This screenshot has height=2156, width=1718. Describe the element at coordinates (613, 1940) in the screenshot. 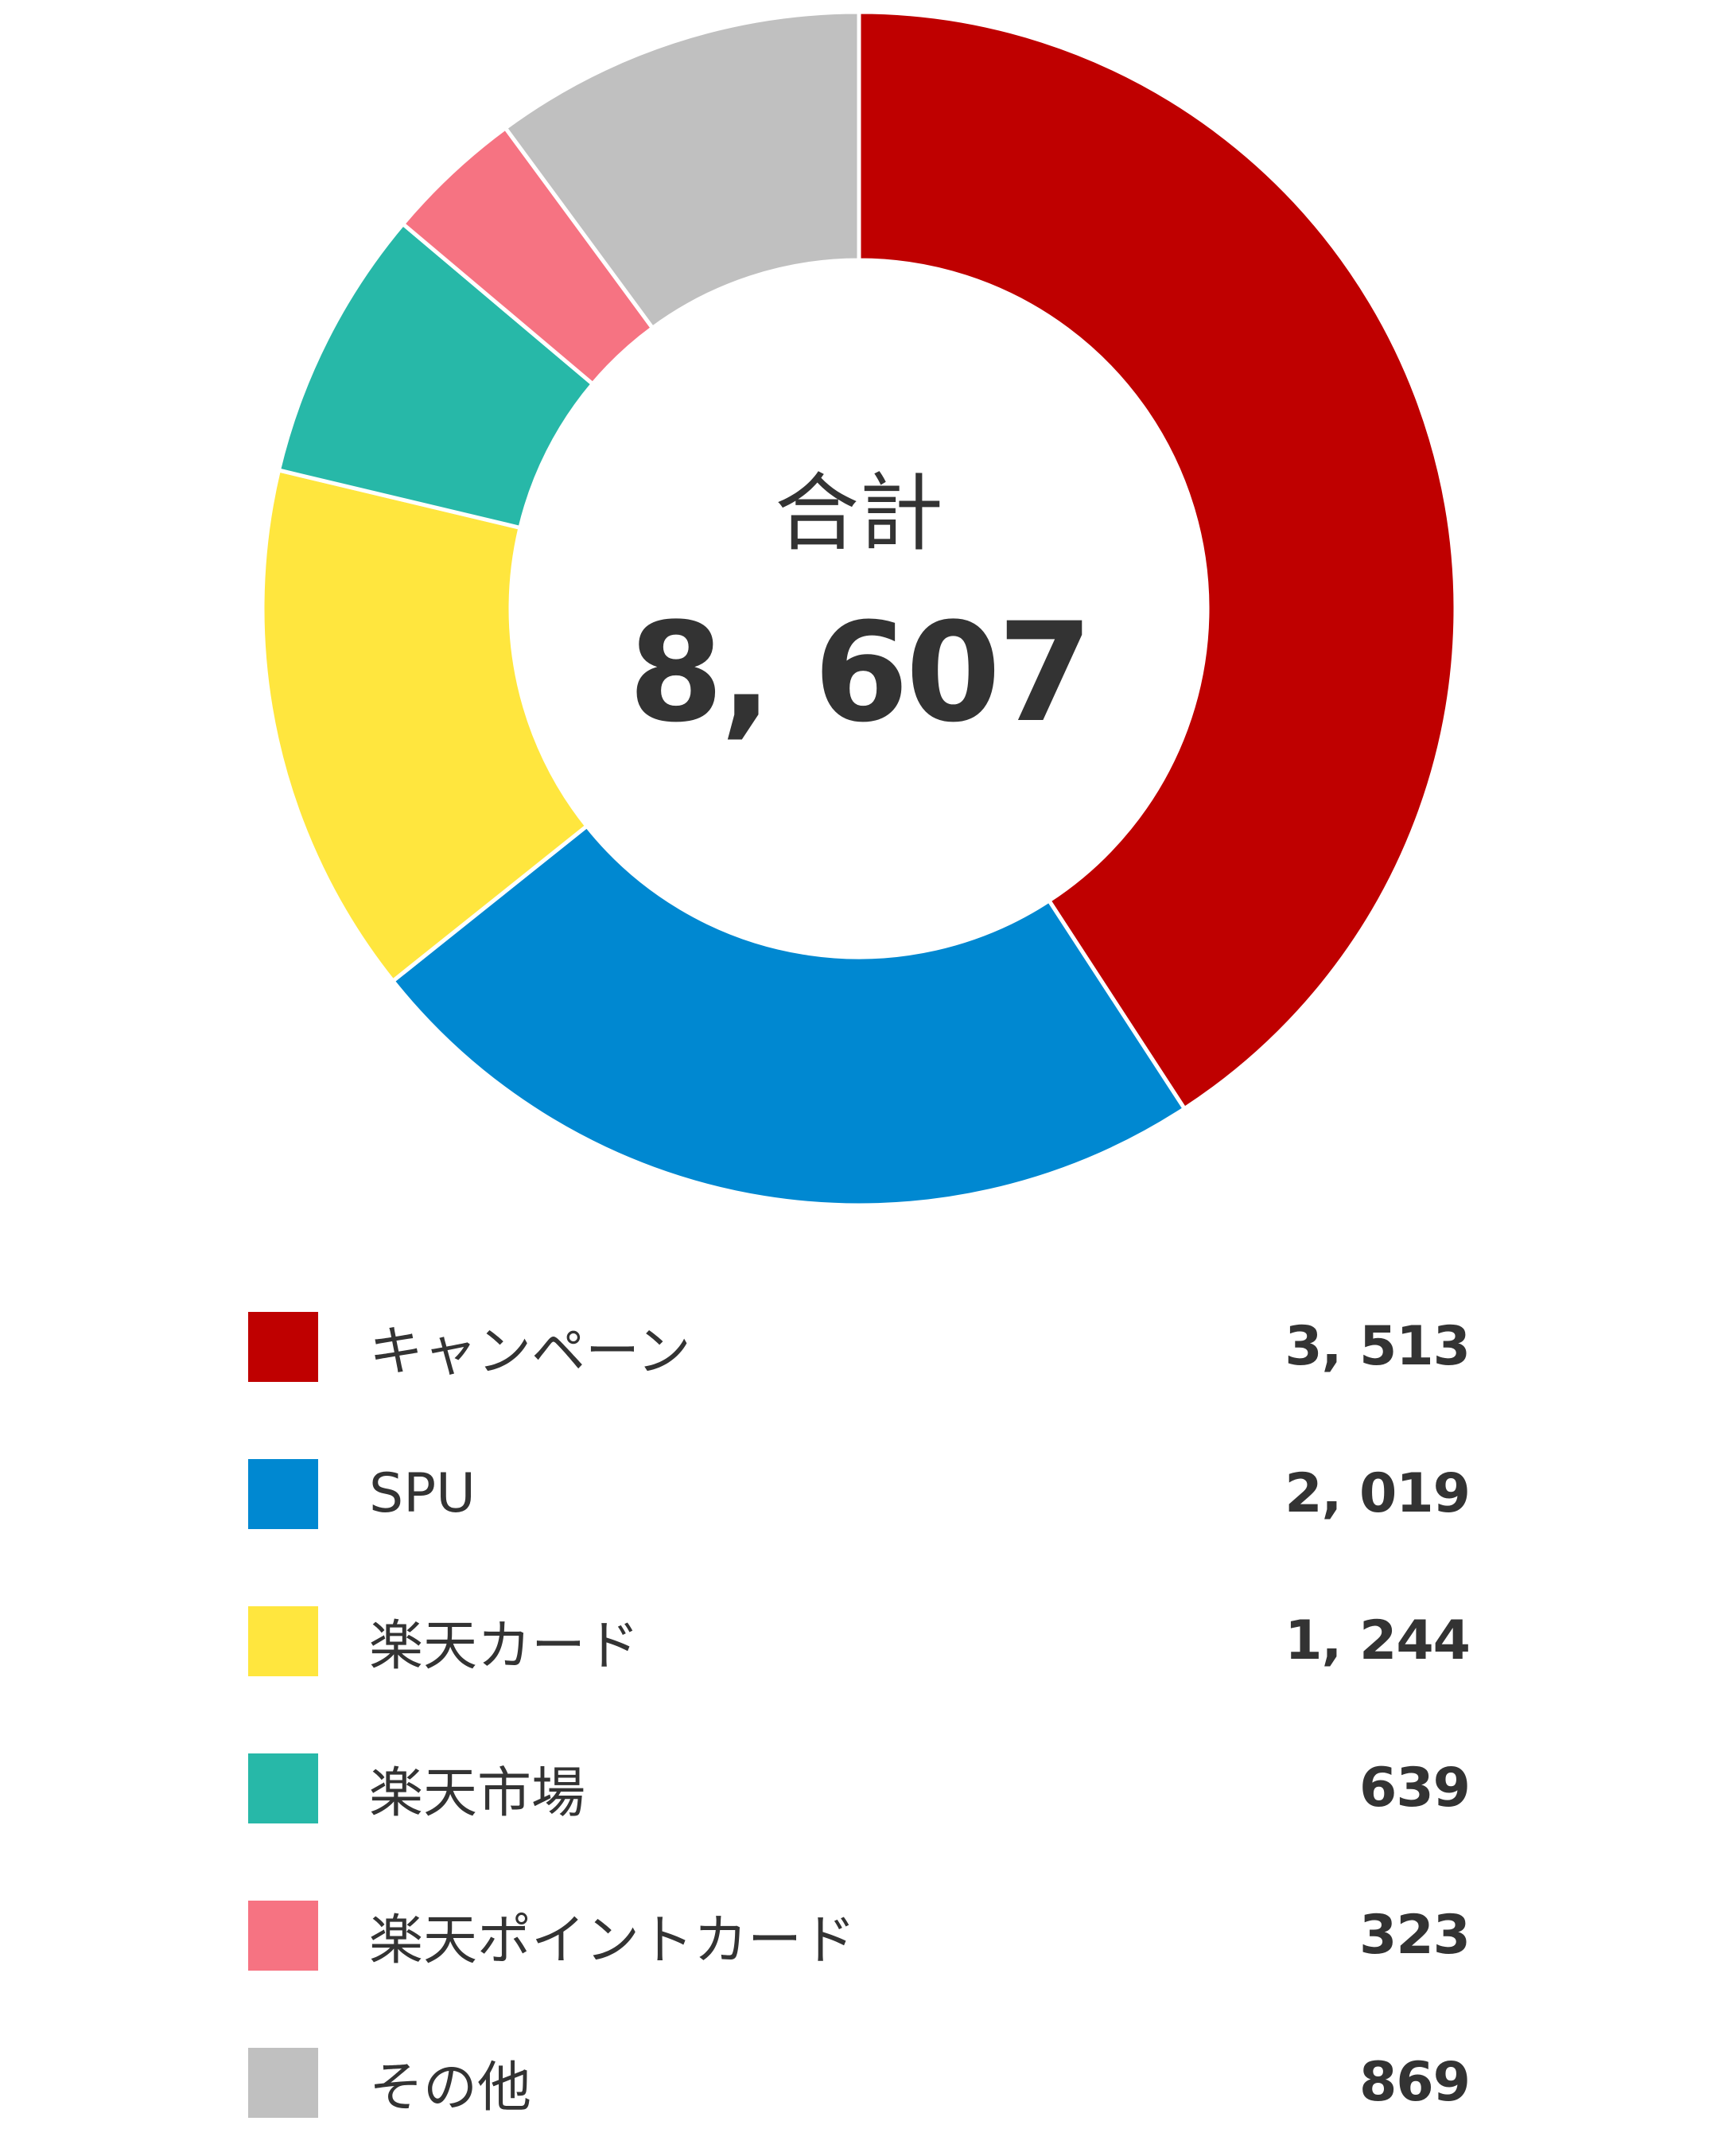

I see `legend-label: 楽天ポイントカード` at that location.